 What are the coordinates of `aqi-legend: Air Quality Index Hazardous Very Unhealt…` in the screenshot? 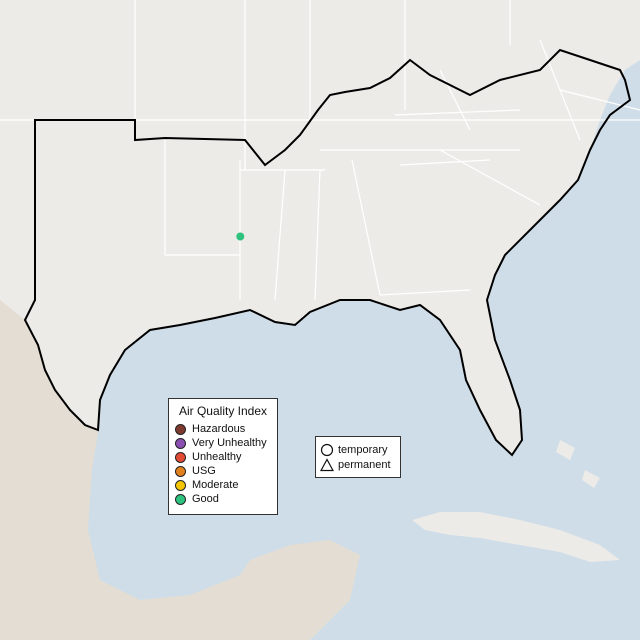 It's located at (223, 456).